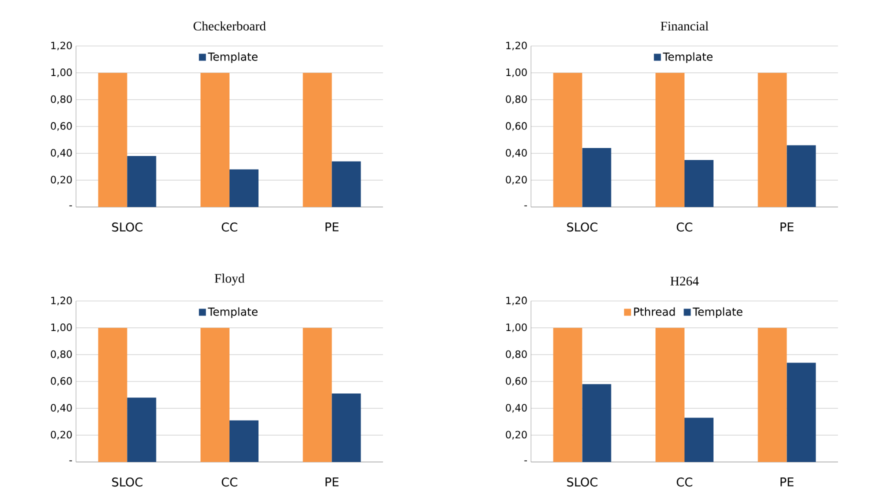  Describe the element at coordinates (229, 280) in the screenshot. I see `chart-title: Floyd` at that location.